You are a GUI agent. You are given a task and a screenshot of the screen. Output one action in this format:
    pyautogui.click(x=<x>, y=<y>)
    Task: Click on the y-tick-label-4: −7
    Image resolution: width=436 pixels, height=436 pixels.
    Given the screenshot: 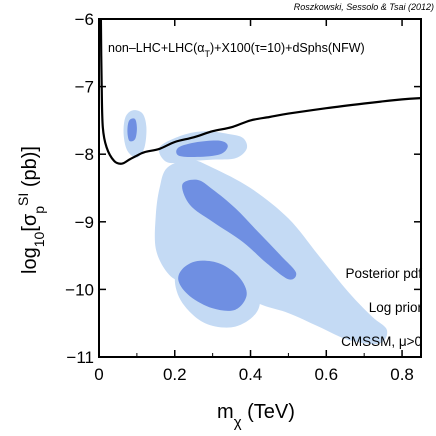 What is the action you would take?
    pyautogui.click(x=84, y=87)
    